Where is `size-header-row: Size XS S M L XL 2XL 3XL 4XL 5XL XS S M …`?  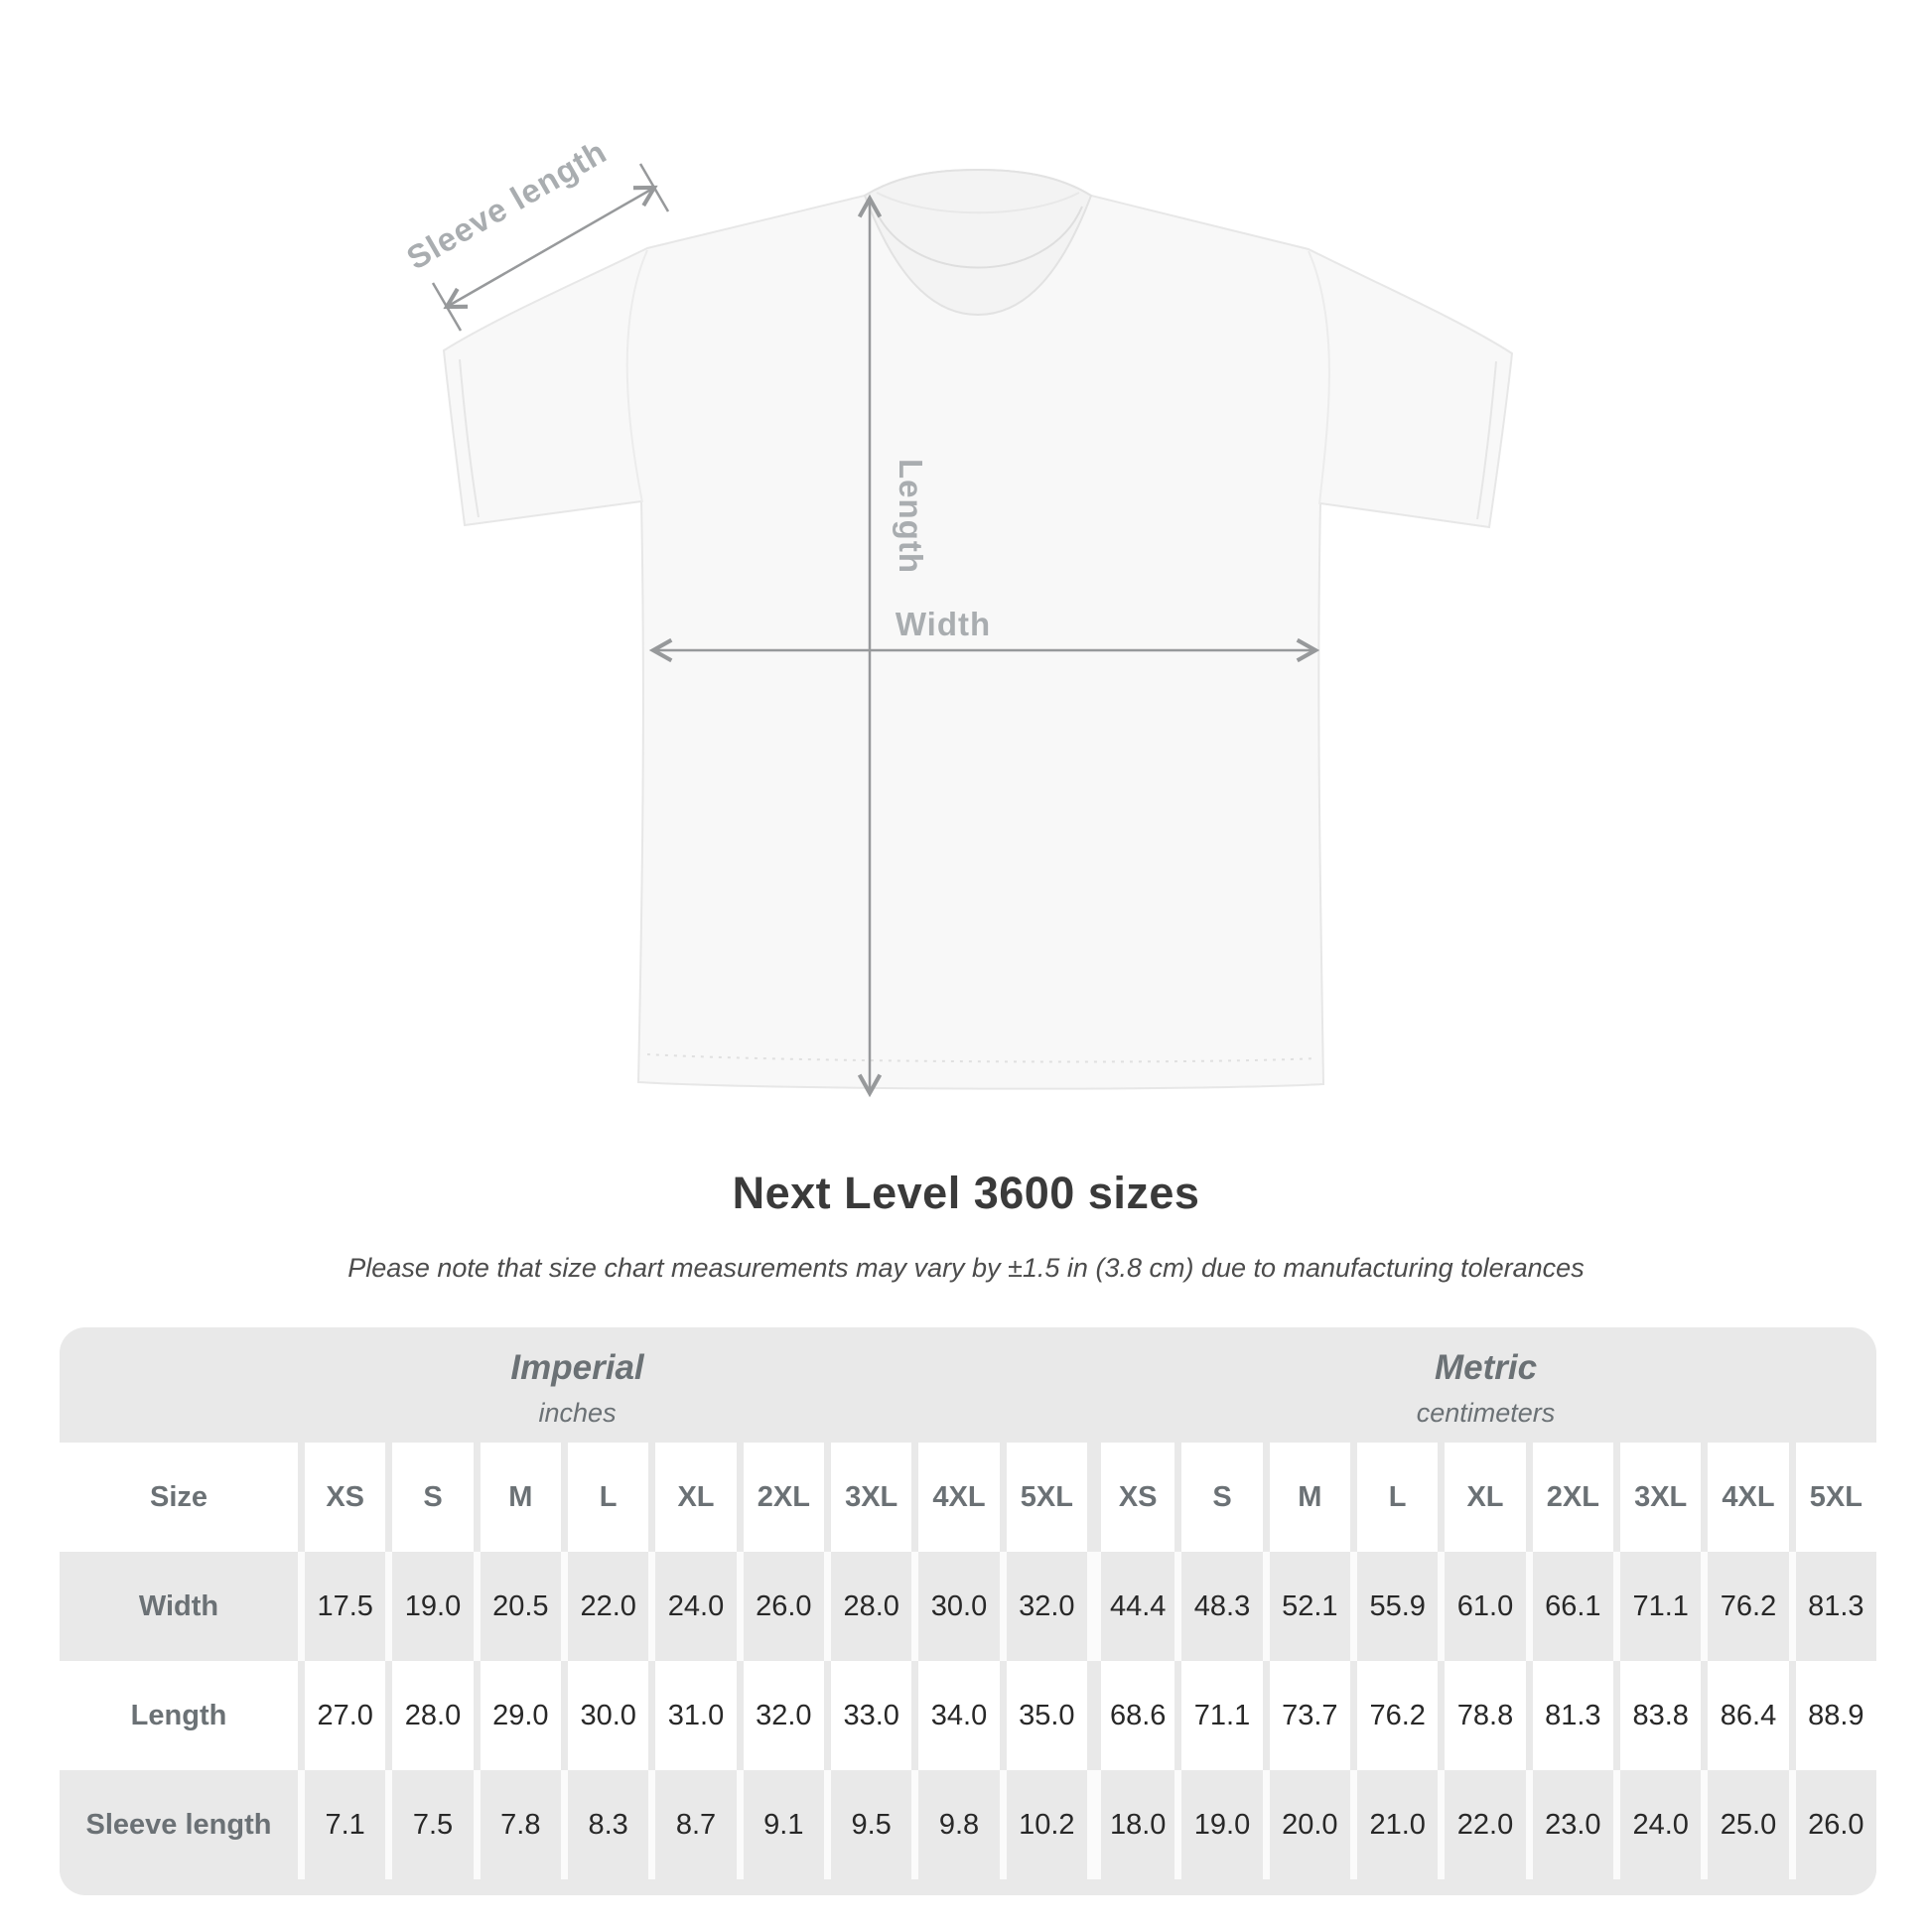
size-header-row: Size XS S M L XL 2XL 3XL 4XL 5XL XS S M … is located at coordinates (968, 1497).